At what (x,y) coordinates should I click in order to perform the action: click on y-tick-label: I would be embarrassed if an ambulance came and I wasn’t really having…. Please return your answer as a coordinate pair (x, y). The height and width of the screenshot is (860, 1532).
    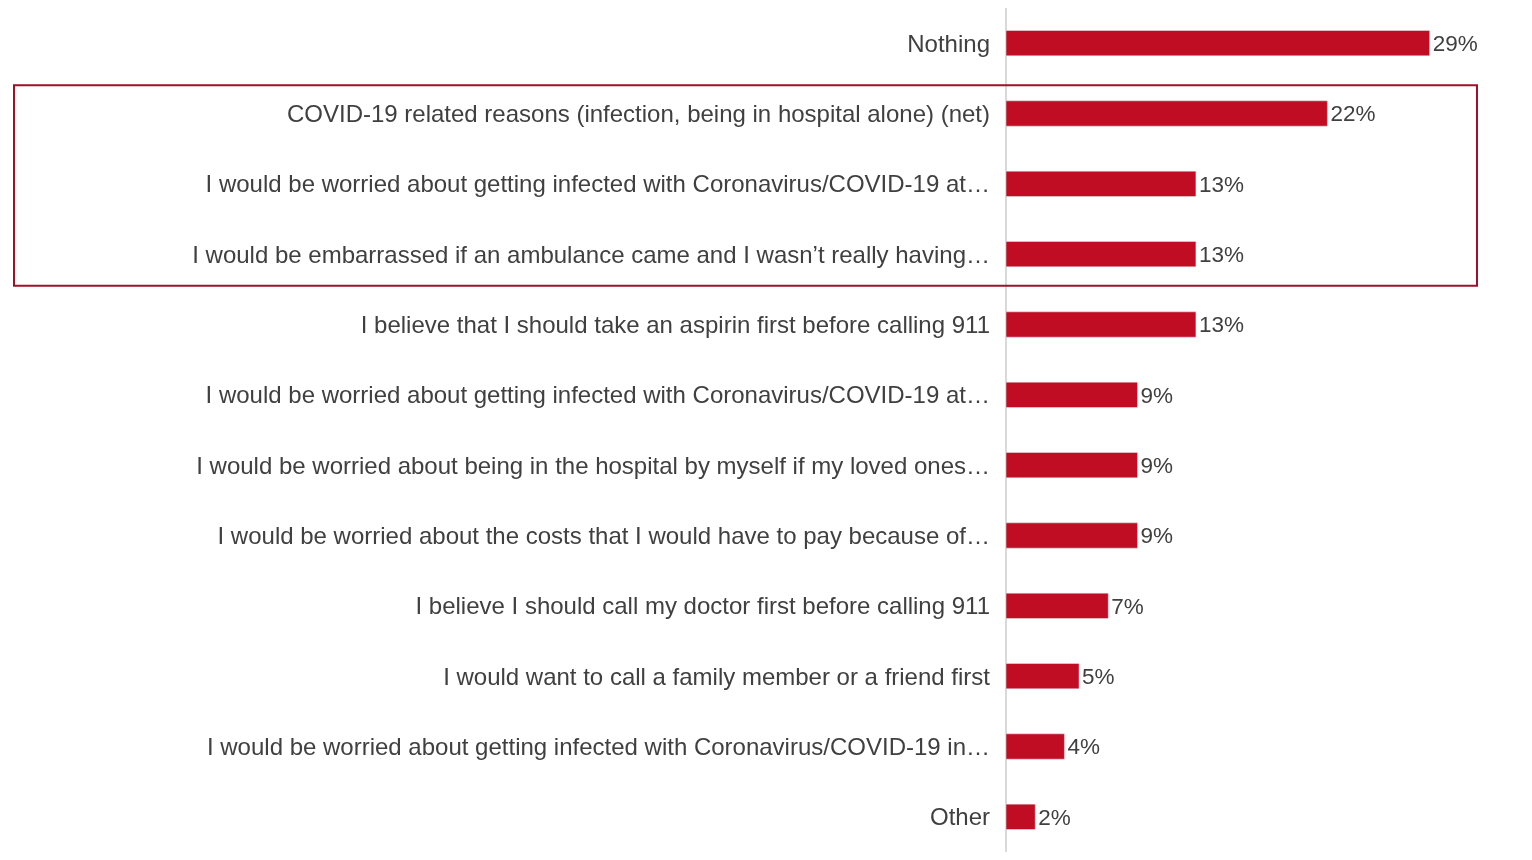
    Looking at the image, I should click on (591, 254).